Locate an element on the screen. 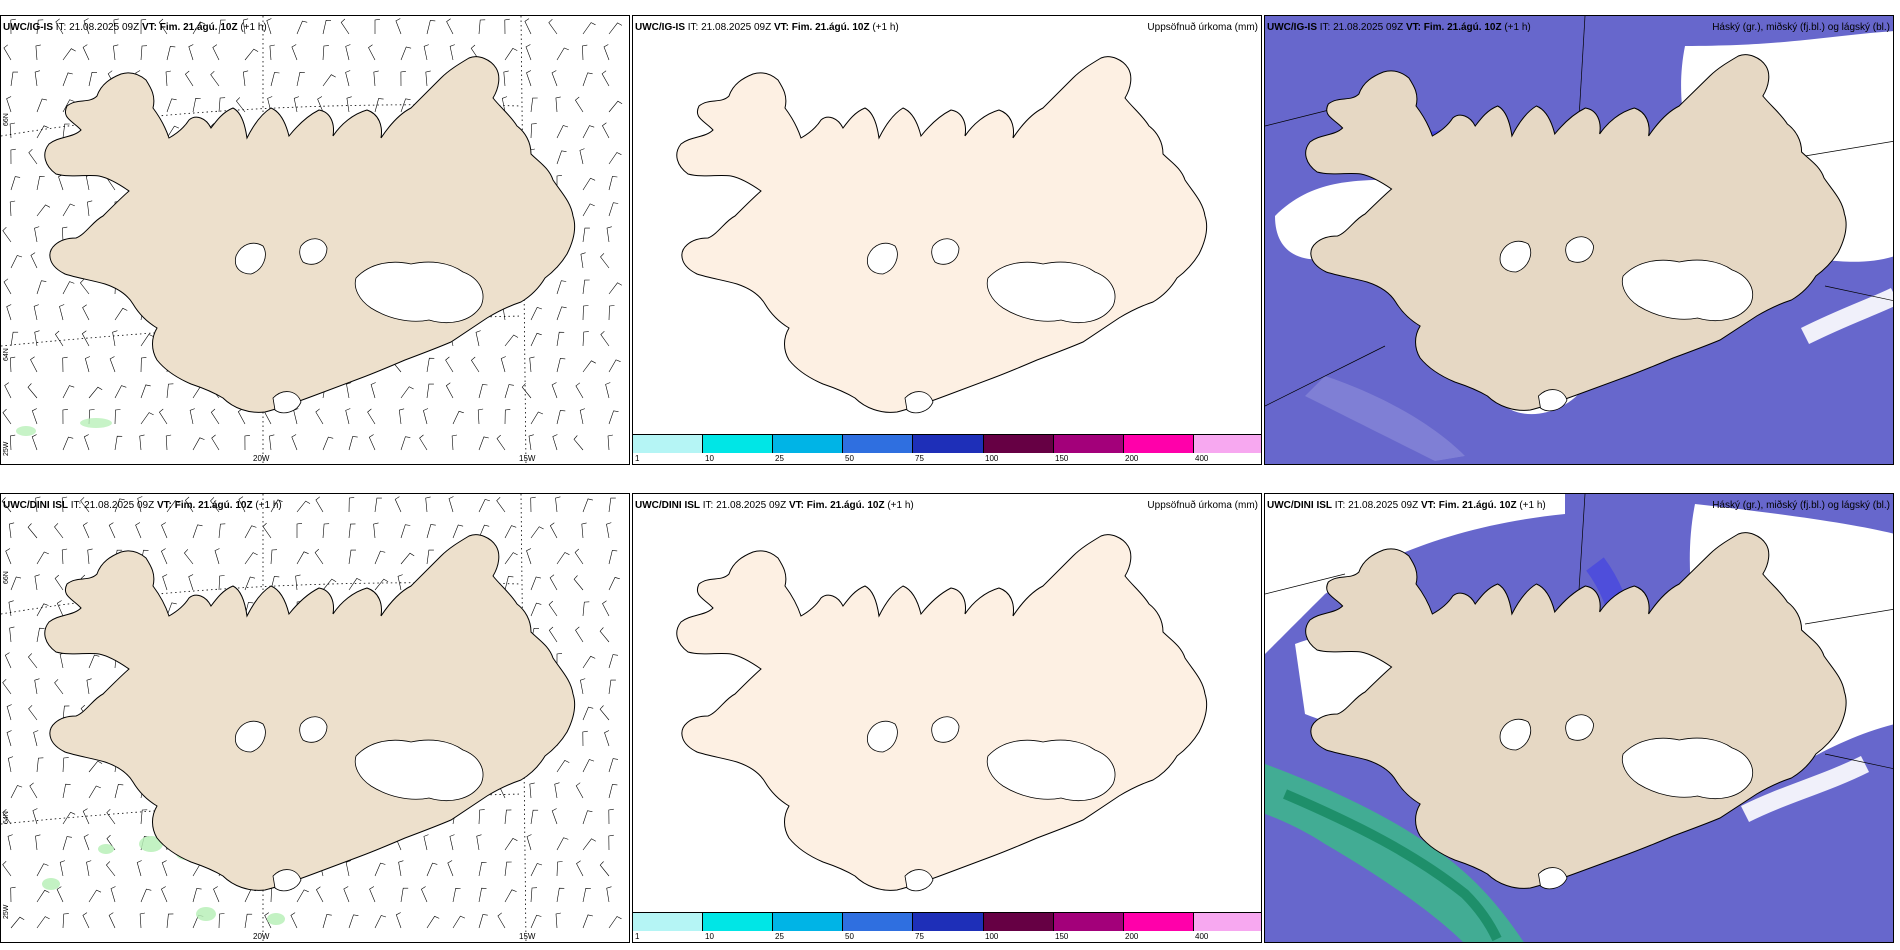  colorbar-tick-label: 10 is located at coordinates (709, 458).